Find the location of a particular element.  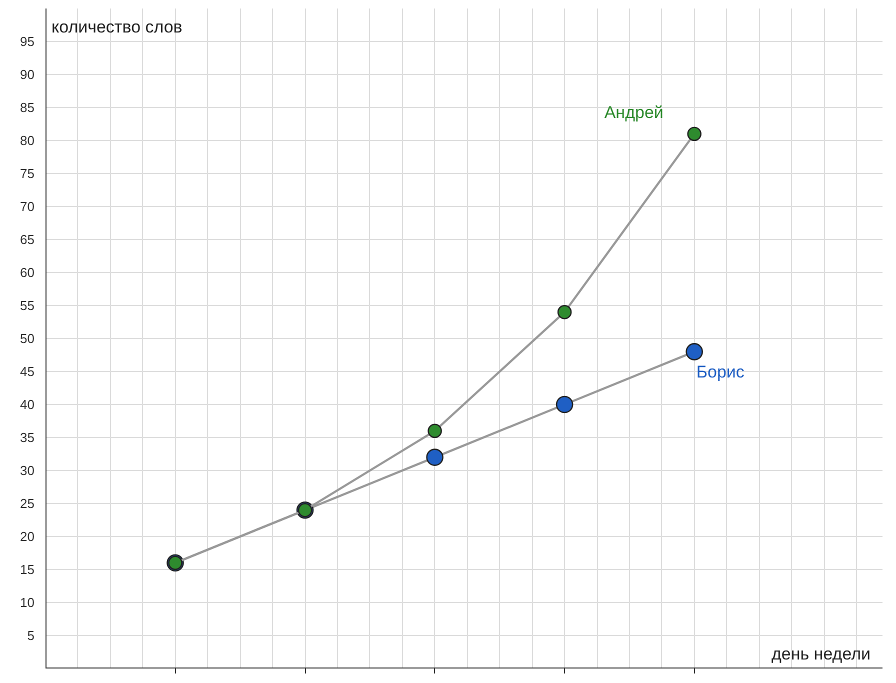

y-tick-label: 10 is located at coordinates (27, 602).